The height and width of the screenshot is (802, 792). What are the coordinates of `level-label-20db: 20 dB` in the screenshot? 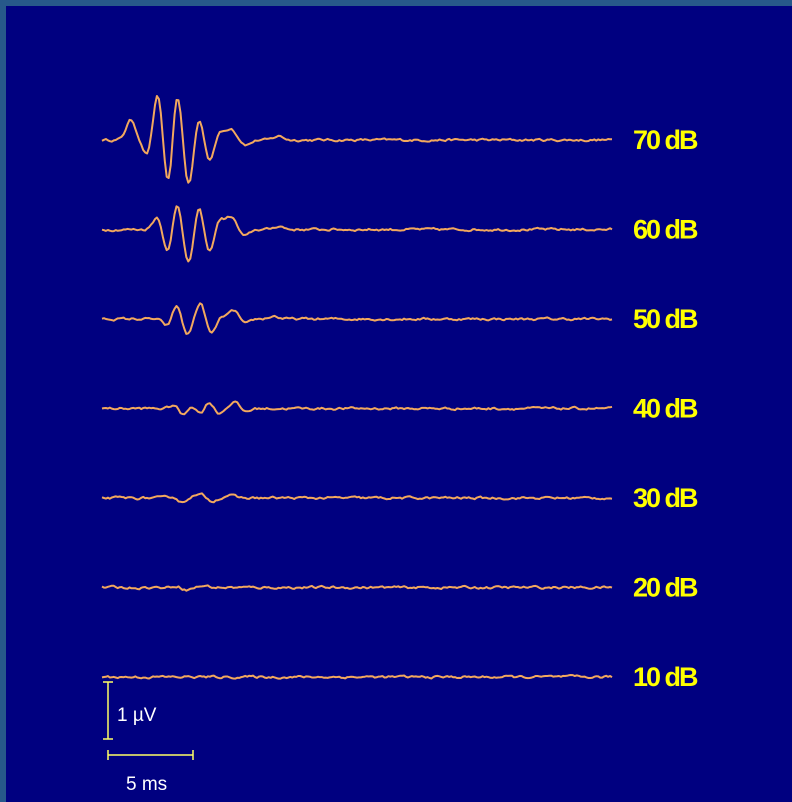 It's located at (665, 588).